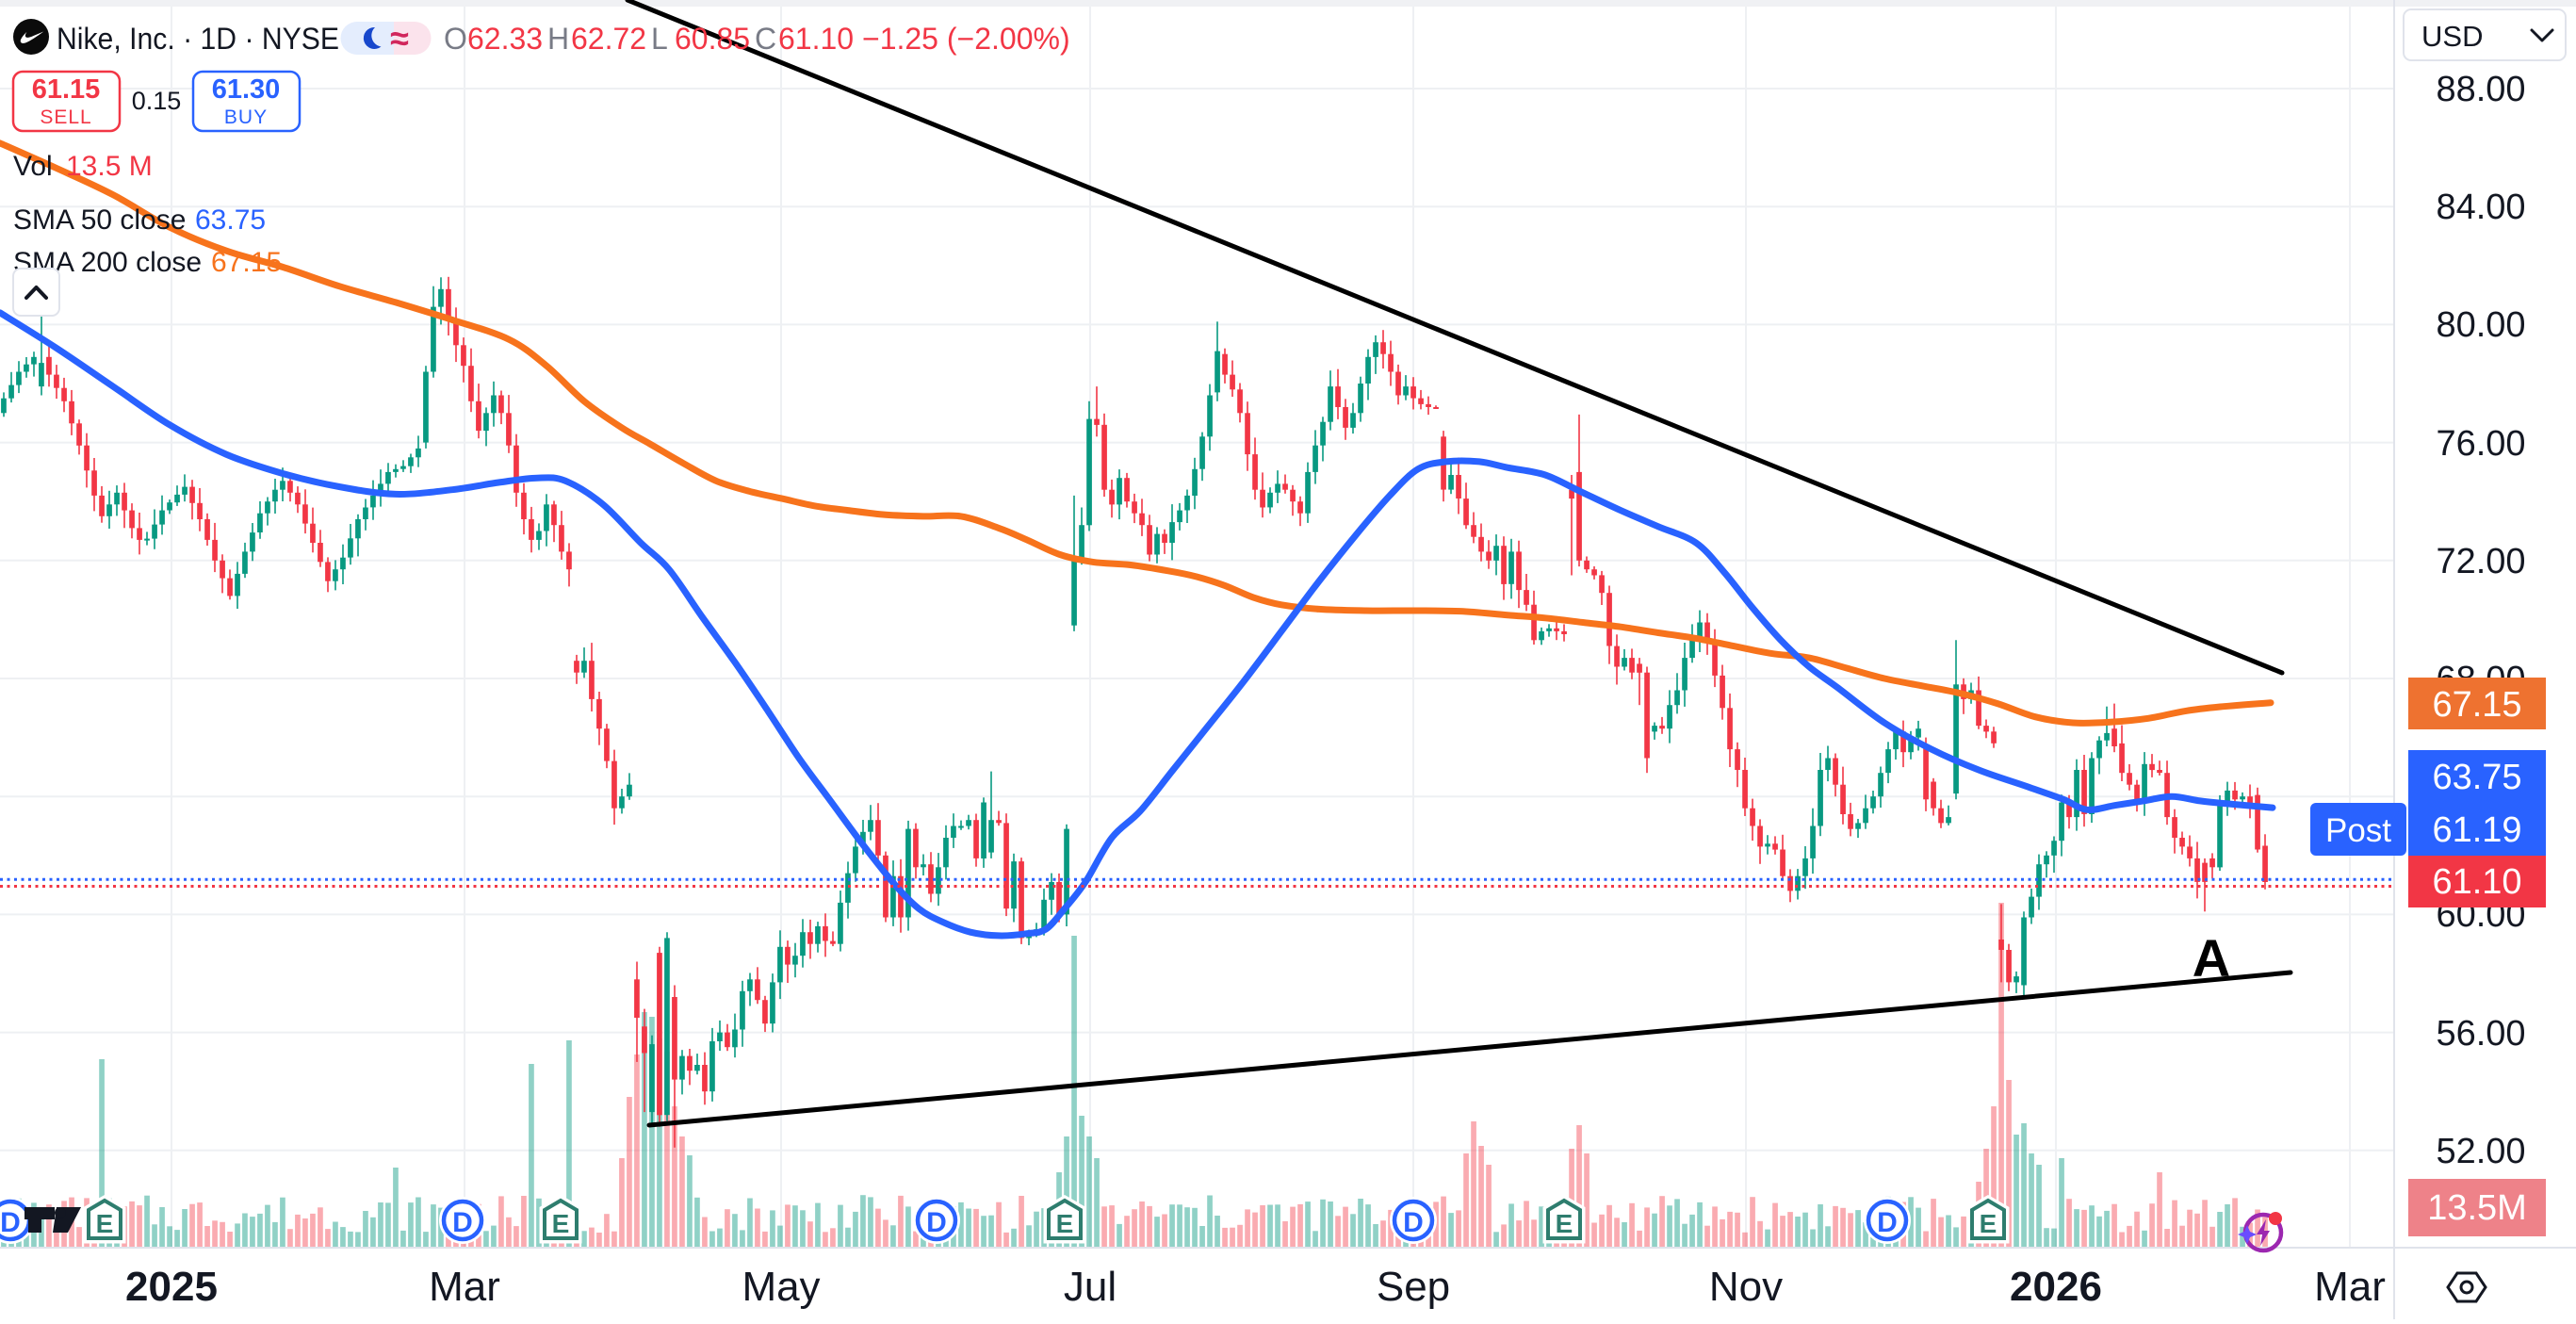  I want to click on svg-text: 61.19, so click(2476, 830).